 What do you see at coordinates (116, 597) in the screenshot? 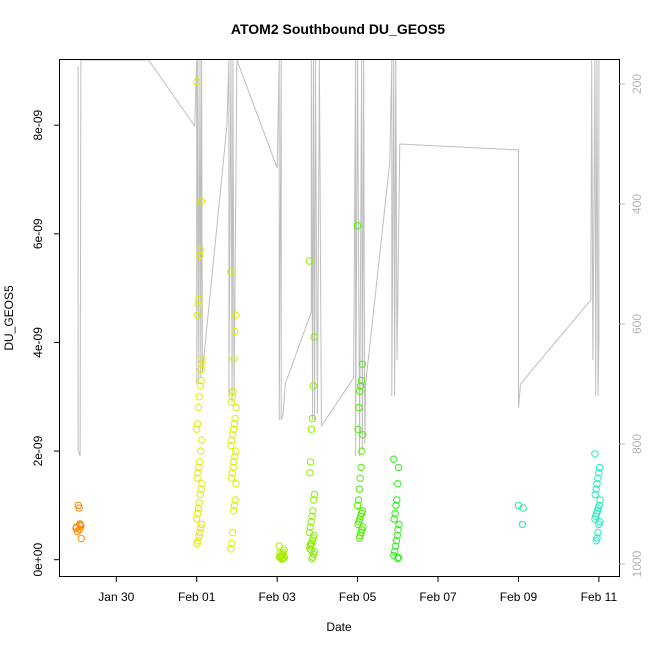
I see `x-tick-label: Jan 30` at bounding box center [116, 597].